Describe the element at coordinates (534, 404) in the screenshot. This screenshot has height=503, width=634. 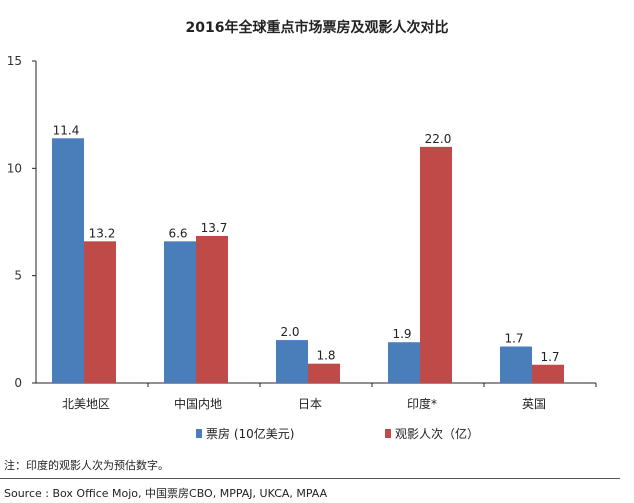
I see `x-tick-label: 英国` at that location.